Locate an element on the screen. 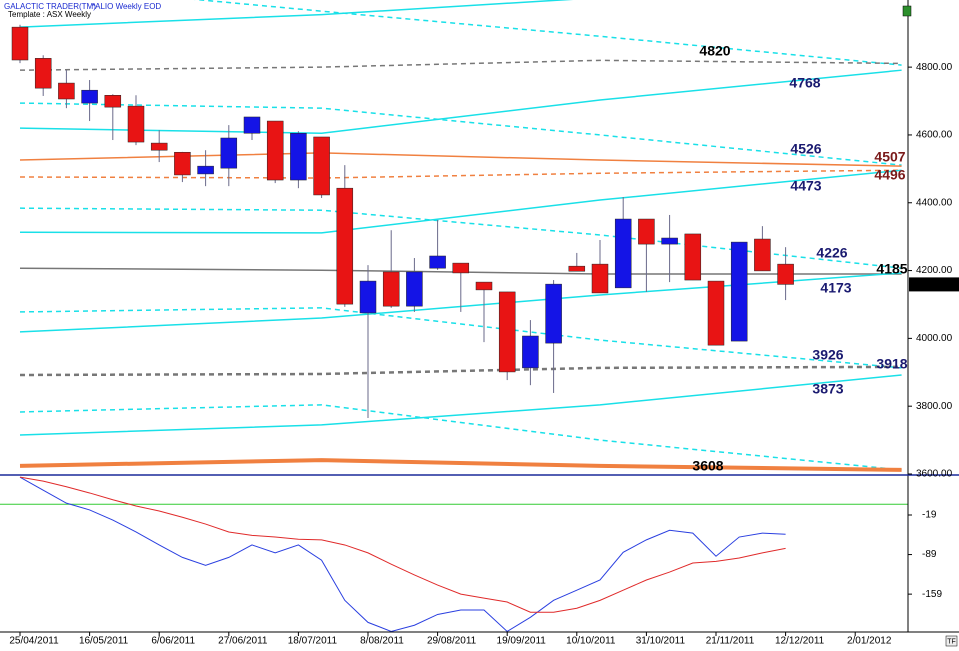 The height and width of the screenshot is (651, 959). level-label: 4173 is located at coordinates (835, 288).